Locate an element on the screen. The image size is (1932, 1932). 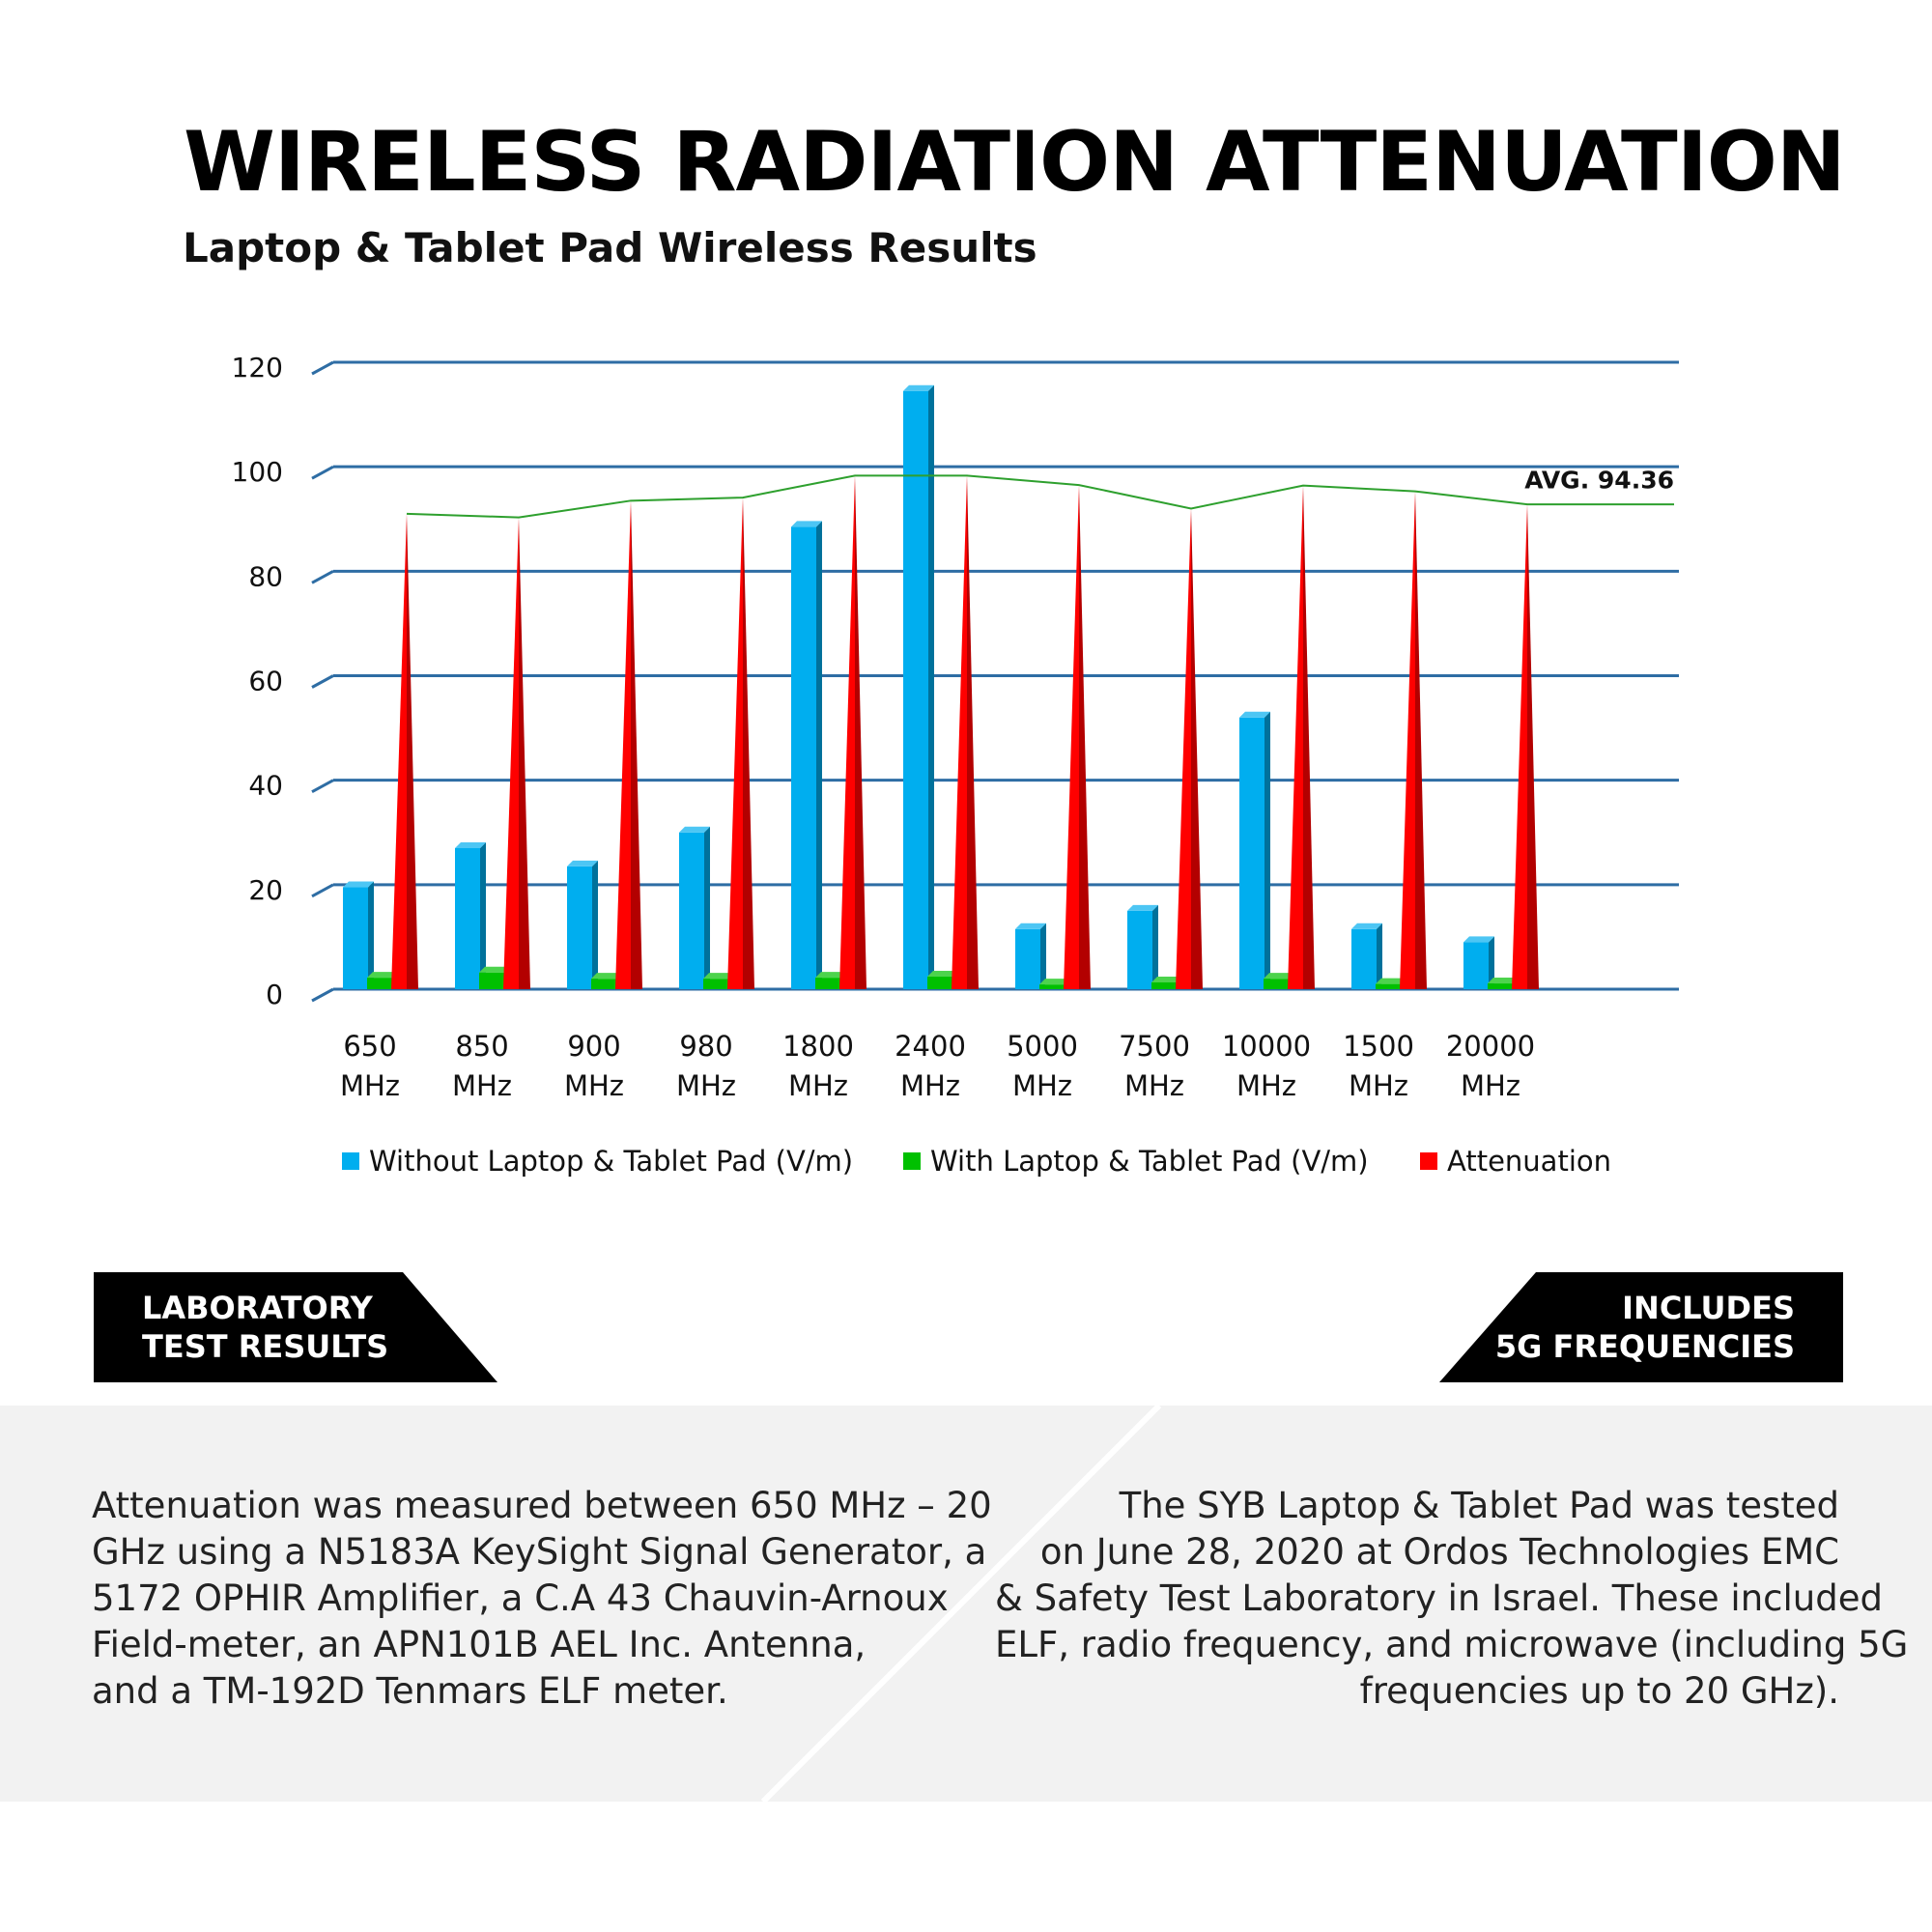
bar-without-980-top is located at coordinates (694, 829).